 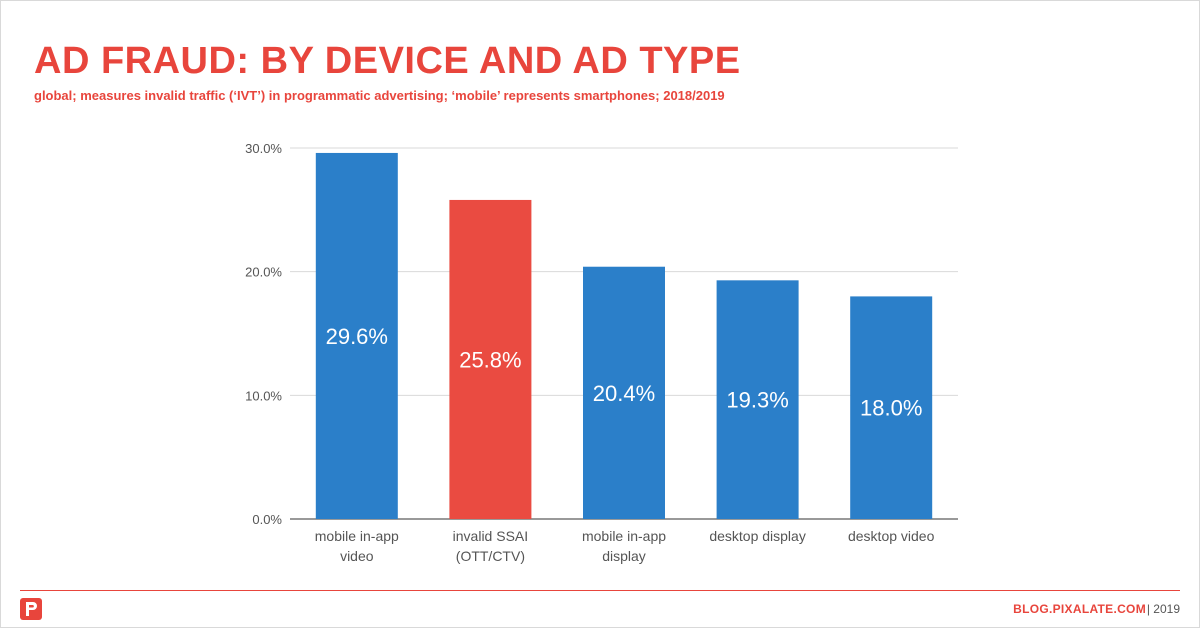 I want to click on x-tick-label: (OTT/CTV), so click(x=490, y=556).